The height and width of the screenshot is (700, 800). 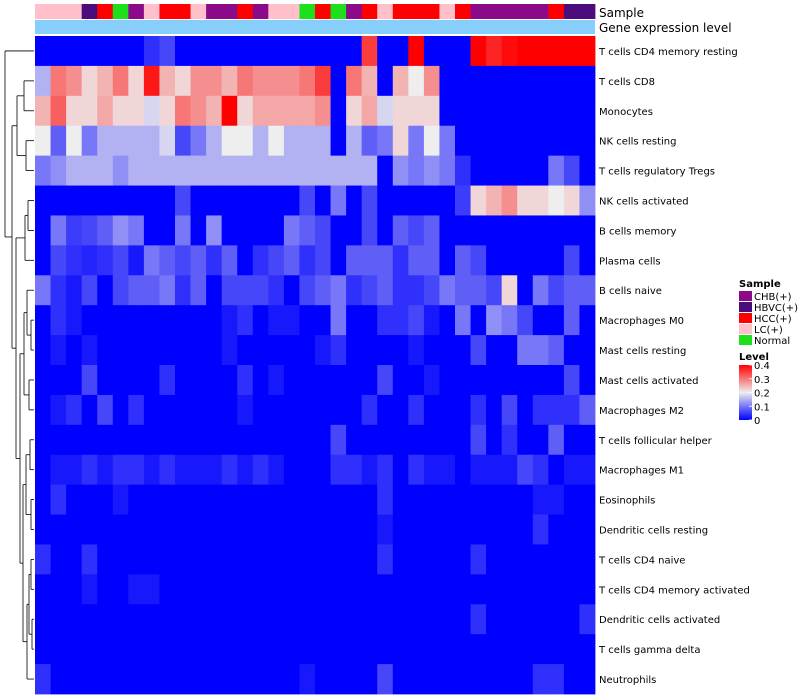 I want to click on row-label: Macrophages M2, so click(x=641, y=411).